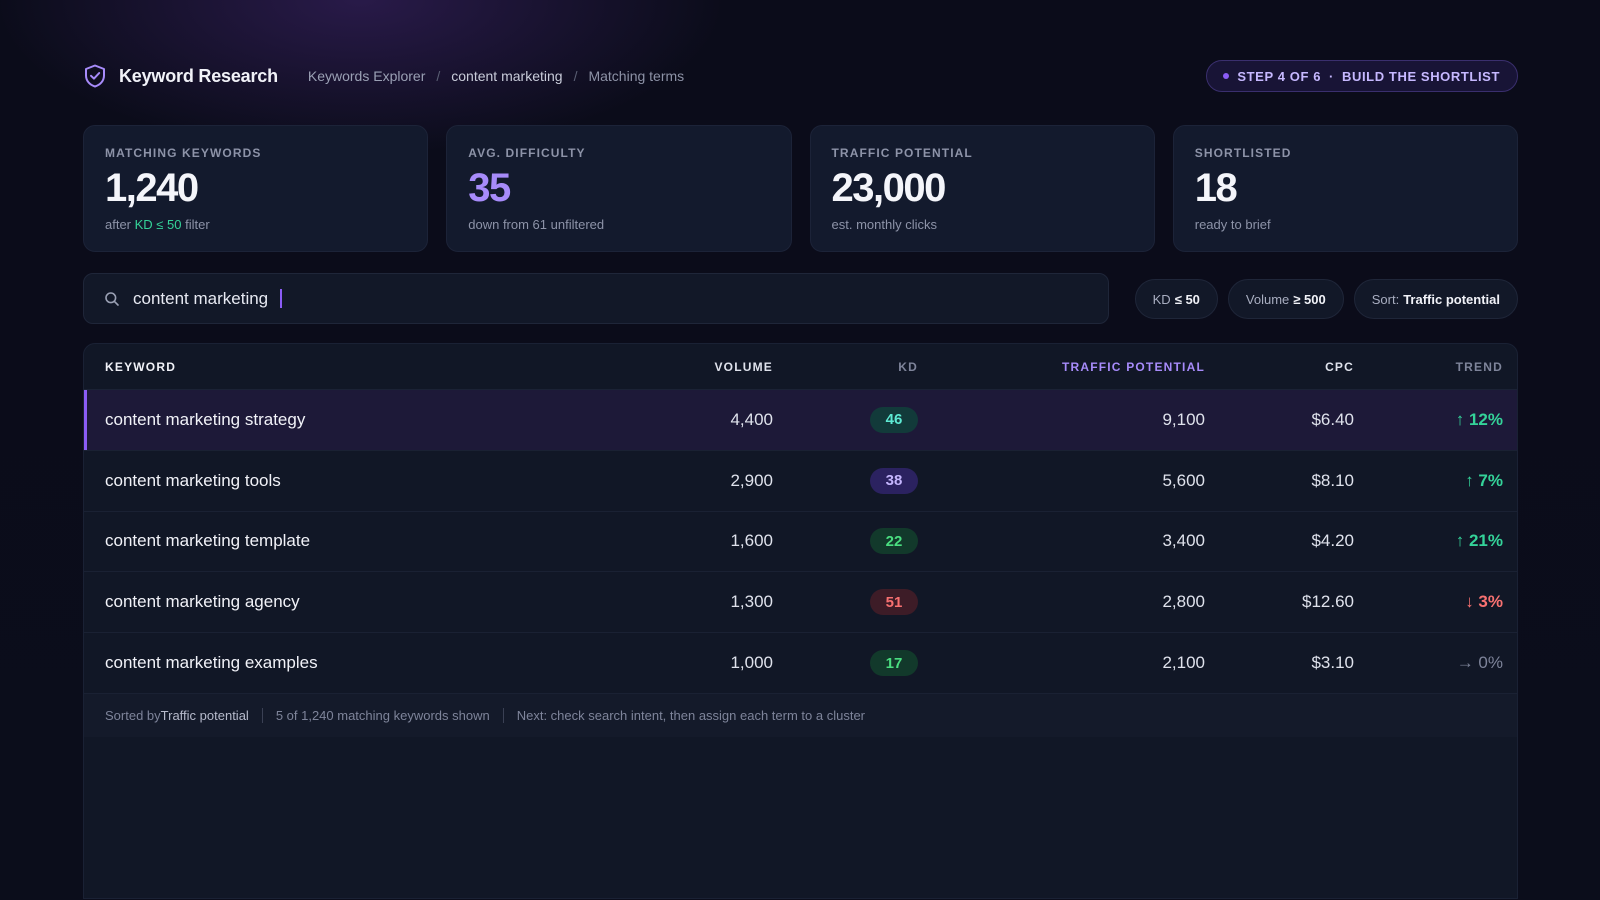 This screenshot has width=1600, height=900. I want to click on stat-value: 35, so click(489, 188).